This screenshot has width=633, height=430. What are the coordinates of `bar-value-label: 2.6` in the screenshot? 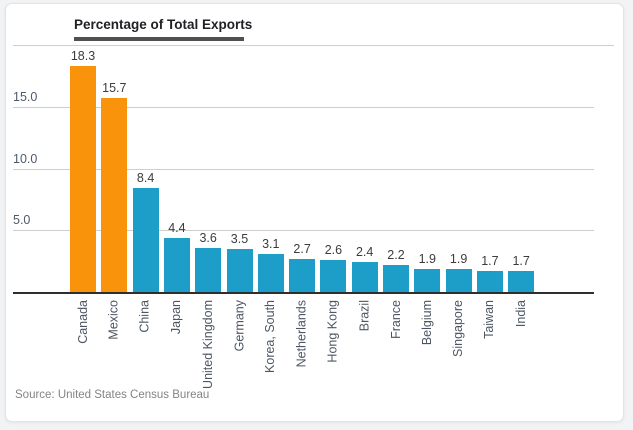 It's located at (333, 249).